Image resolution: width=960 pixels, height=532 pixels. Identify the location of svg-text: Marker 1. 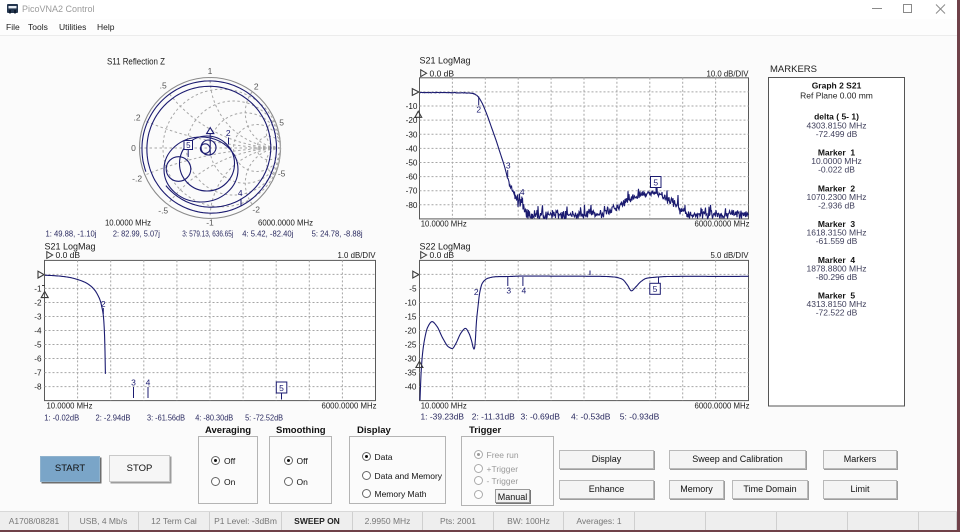
(837, 153).